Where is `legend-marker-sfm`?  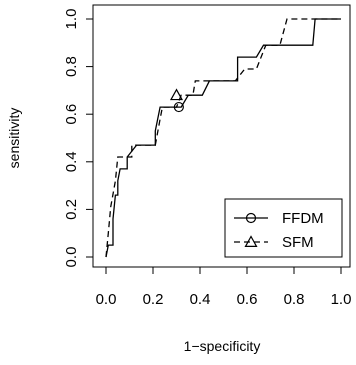 legend-marker-sfm is located at coordinates (251, 241).